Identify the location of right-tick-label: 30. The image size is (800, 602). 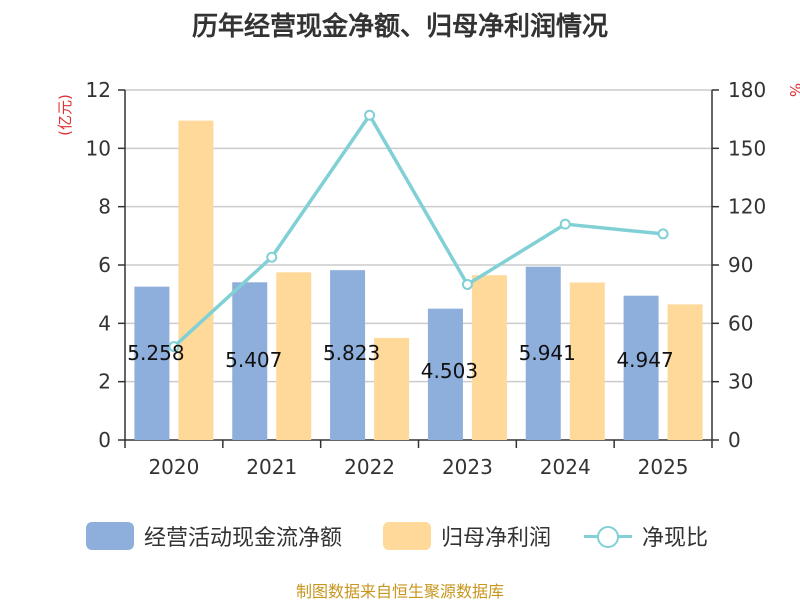
(740, 382).